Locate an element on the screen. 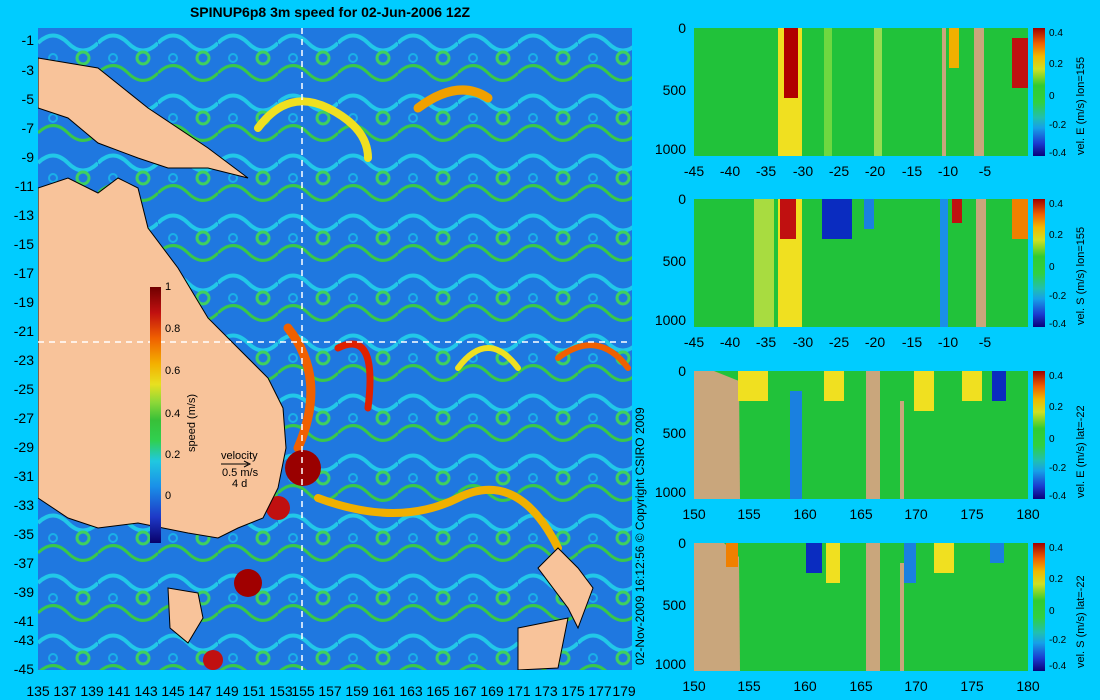  section-title: vel. S (m/s) lon=155 is located at coordinates (1081, 275).